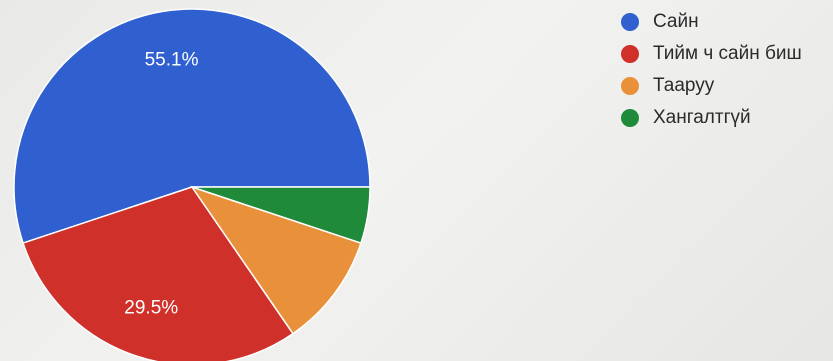 This screenshot has height=361, width=833. I want to click on slice-label-0: 55.1%, so click(172, 59).